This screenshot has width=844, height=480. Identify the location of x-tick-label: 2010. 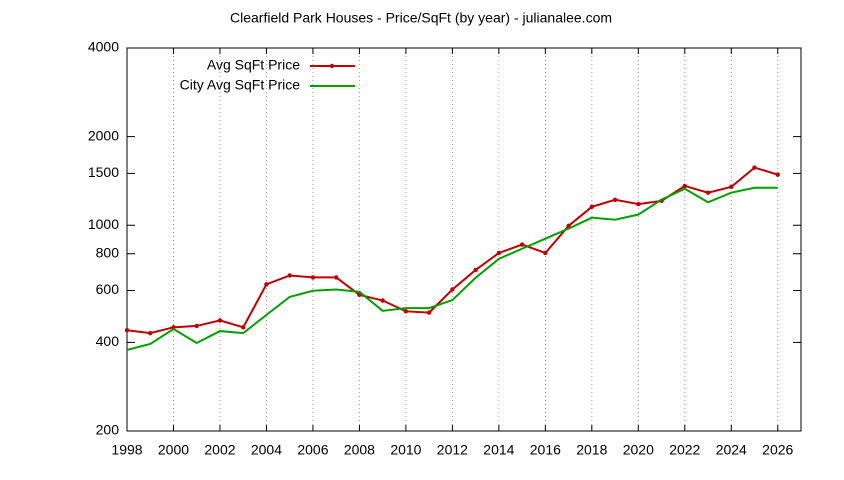
(405, 450).